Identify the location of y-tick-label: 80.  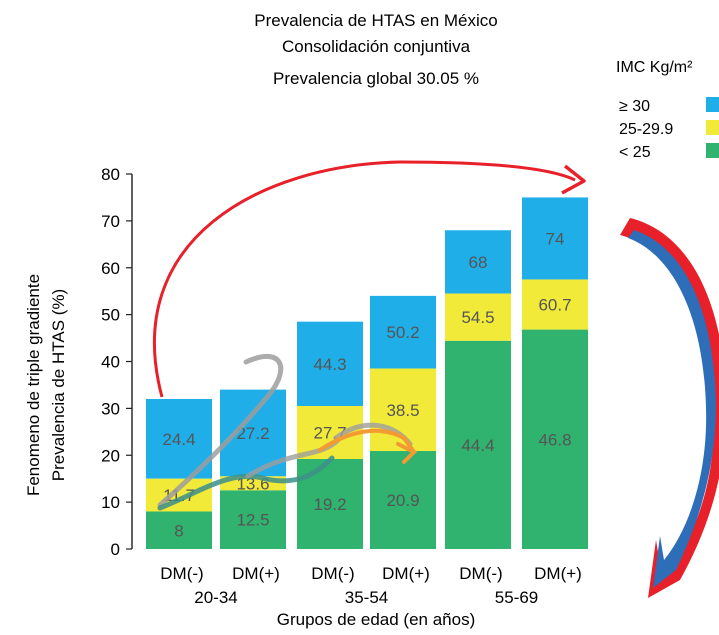
(110, 174).